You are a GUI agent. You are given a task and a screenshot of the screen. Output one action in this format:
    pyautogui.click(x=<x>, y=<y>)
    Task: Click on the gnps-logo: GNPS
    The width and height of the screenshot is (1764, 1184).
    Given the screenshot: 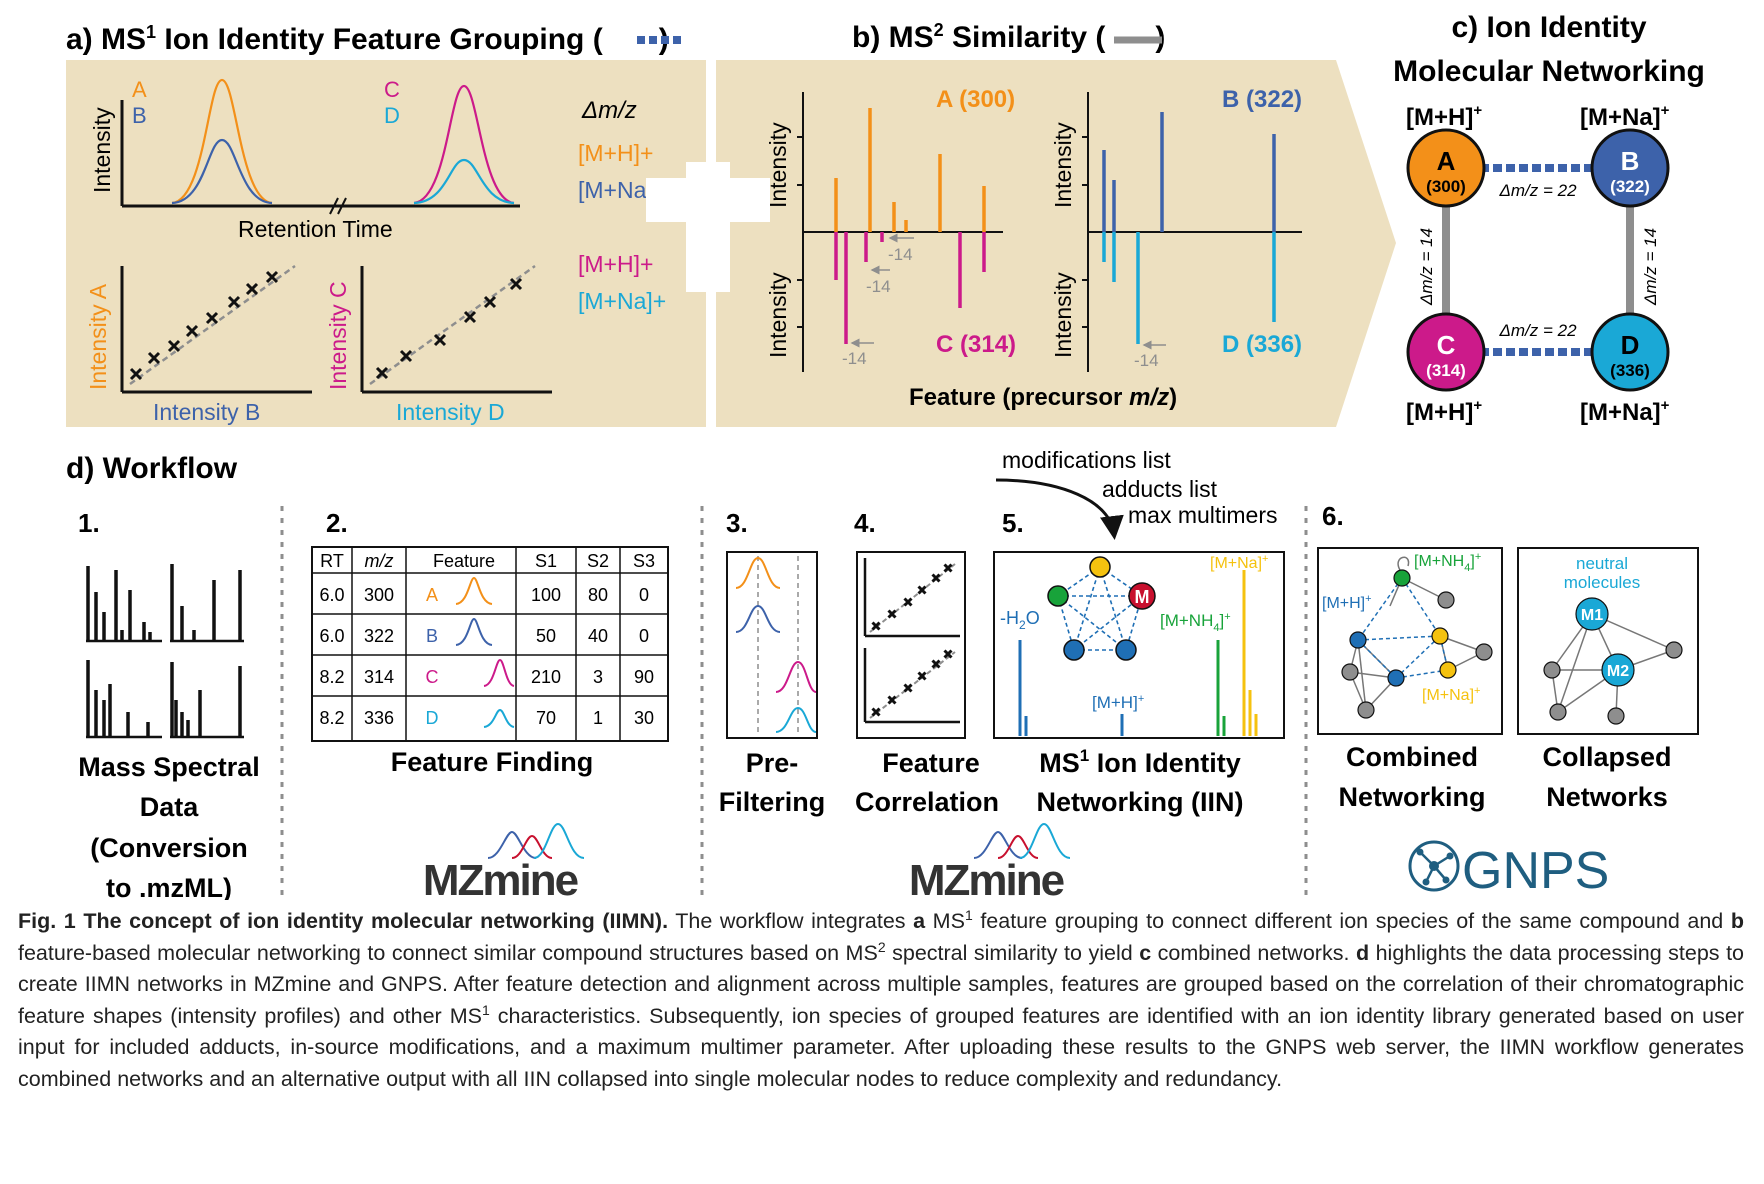 What is the action you would take?
    pyautogui.click(x=1508, y=870)
    